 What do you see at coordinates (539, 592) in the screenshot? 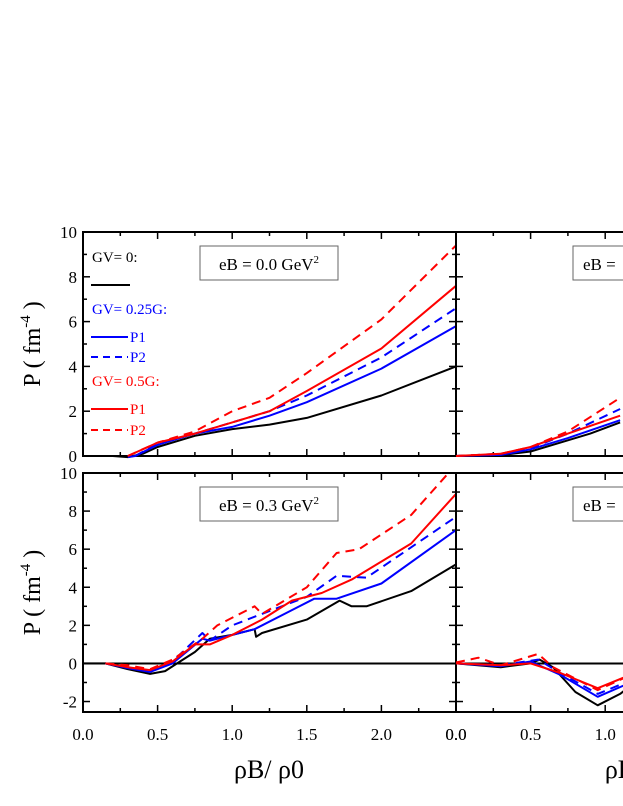
I see `plot-frame` at bounding box center [539, 592].